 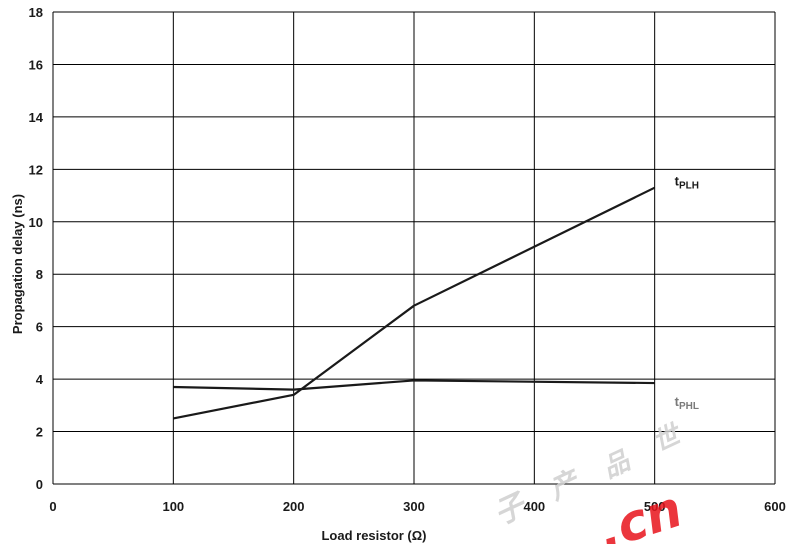 What do you see at coordinates (534, 506) in the screenshot?
I see `x-tick-label: 400` at bounding box center [534, 506].